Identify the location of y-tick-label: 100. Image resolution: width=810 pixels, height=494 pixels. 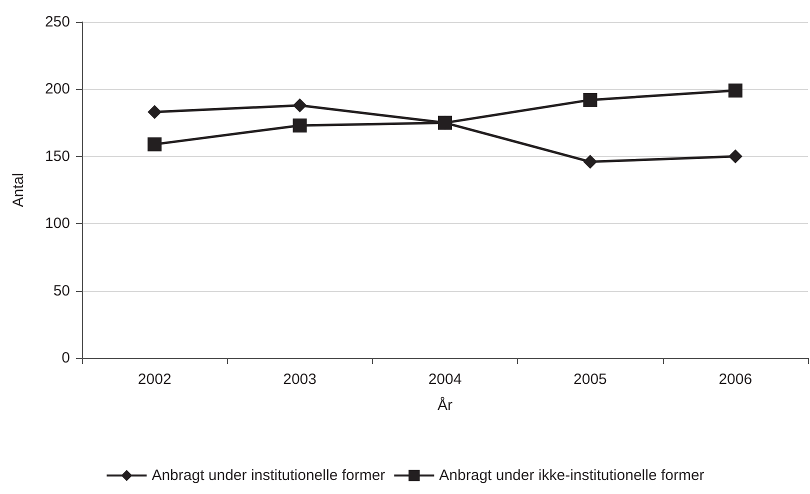
(57, 223).